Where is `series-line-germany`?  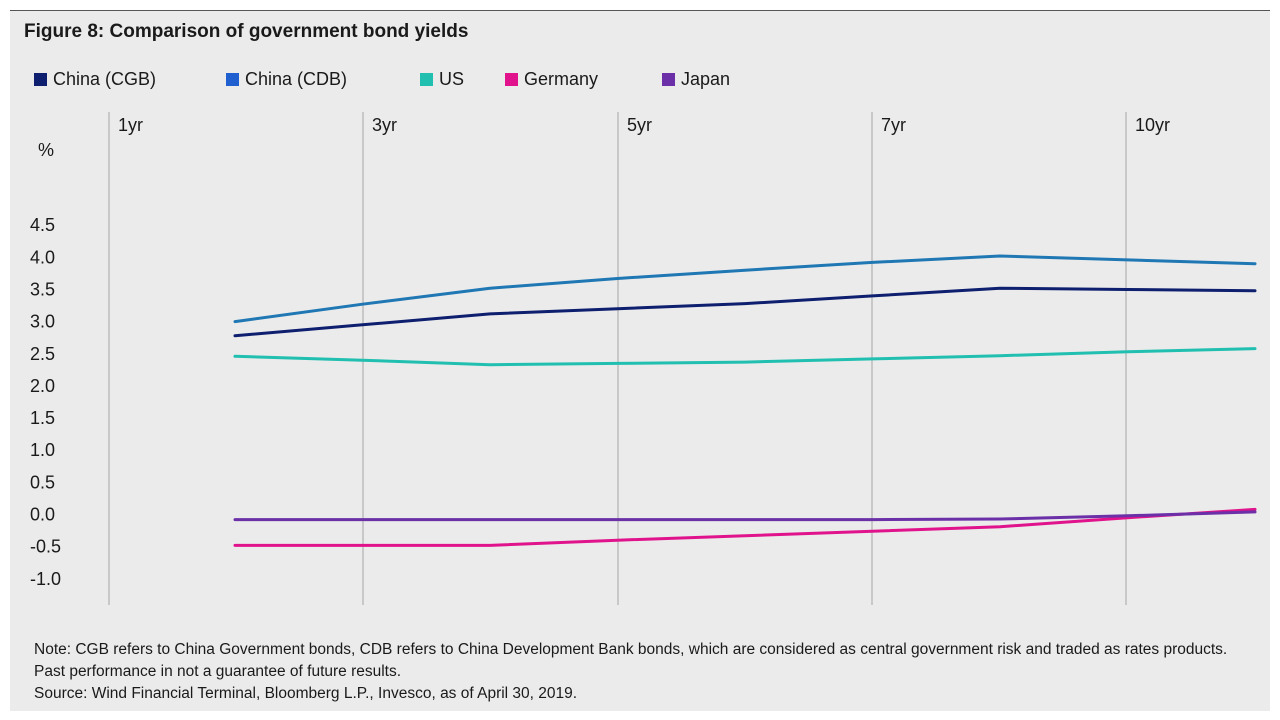 series-line-germany is located at coordinates (745, 527).